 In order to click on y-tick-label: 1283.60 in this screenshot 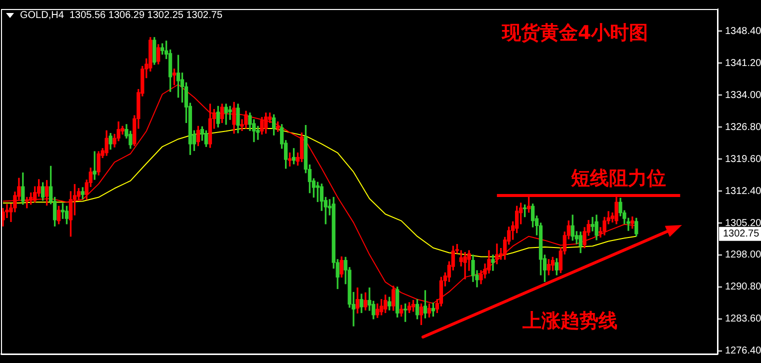, I will do `click(743, 319)`.